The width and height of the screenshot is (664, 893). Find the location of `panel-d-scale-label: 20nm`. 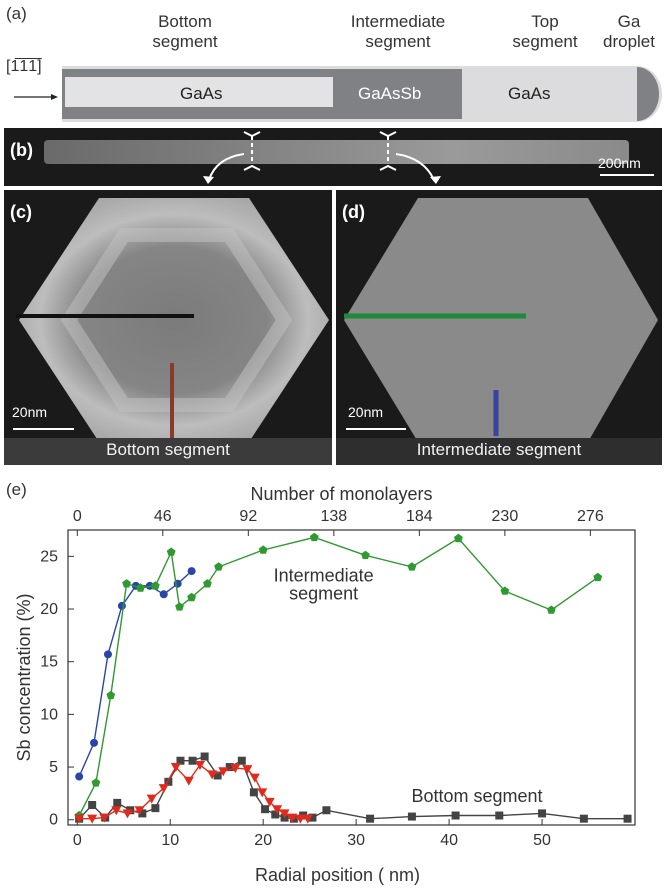

panel-d-scale-label: 20nm is located at coordinates (366, 412).